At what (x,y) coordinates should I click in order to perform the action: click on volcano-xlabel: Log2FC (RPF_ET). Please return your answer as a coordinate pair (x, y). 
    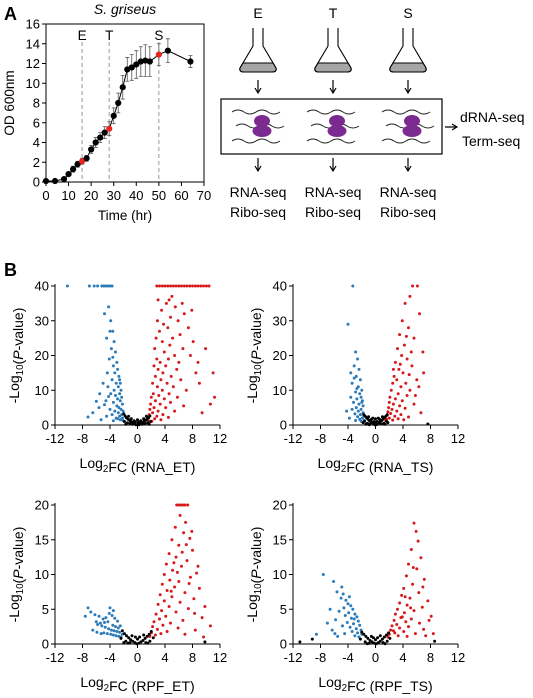
    Looking at the image, I should click on (137, 684).